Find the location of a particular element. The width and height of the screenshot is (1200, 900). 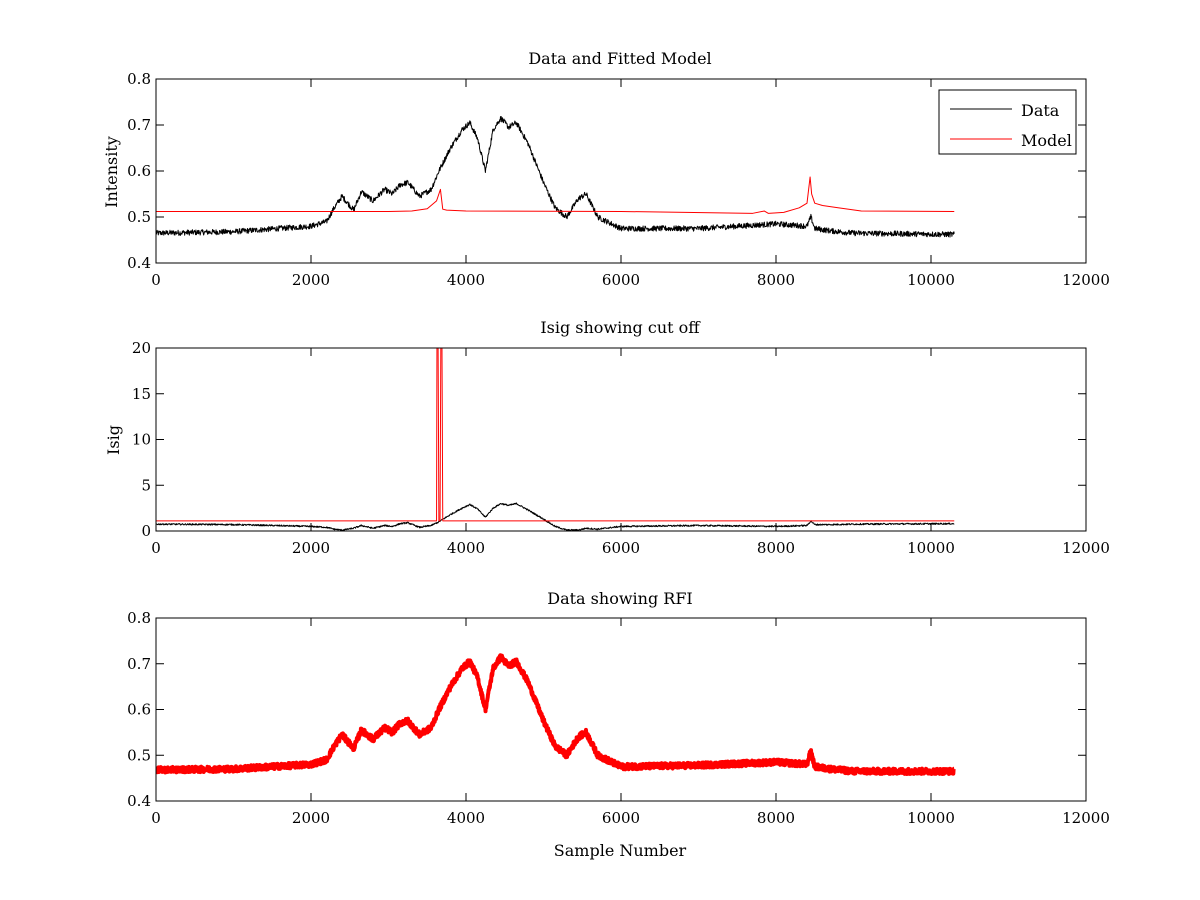

y-tick-label: 5 is located at coordinates (146, 485).